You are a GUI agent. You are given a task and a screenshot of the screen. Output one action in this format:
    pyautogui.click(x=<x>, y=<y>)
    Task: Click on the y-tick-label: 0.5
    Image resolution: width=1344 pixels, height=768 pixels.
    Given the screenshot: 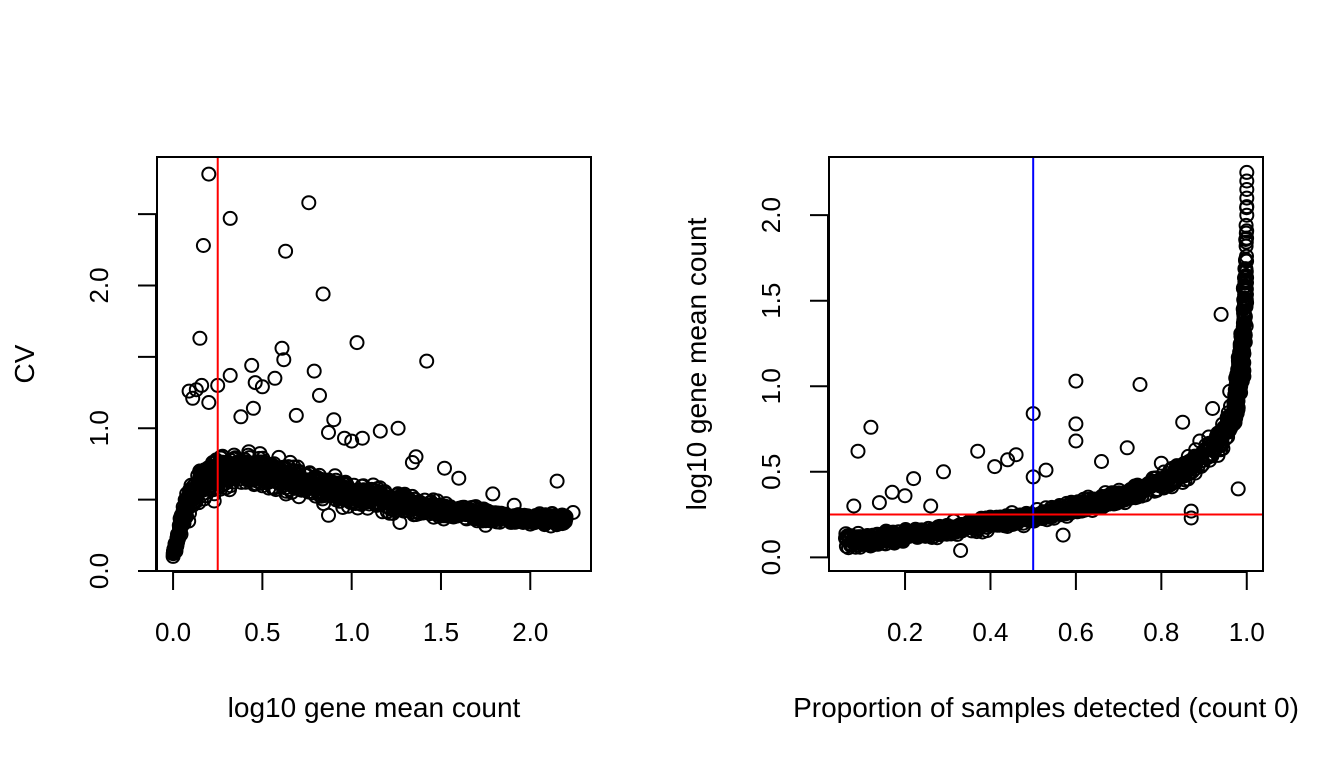 What is the action you would take?
    pyautogui.click(x=771, y=472)
    